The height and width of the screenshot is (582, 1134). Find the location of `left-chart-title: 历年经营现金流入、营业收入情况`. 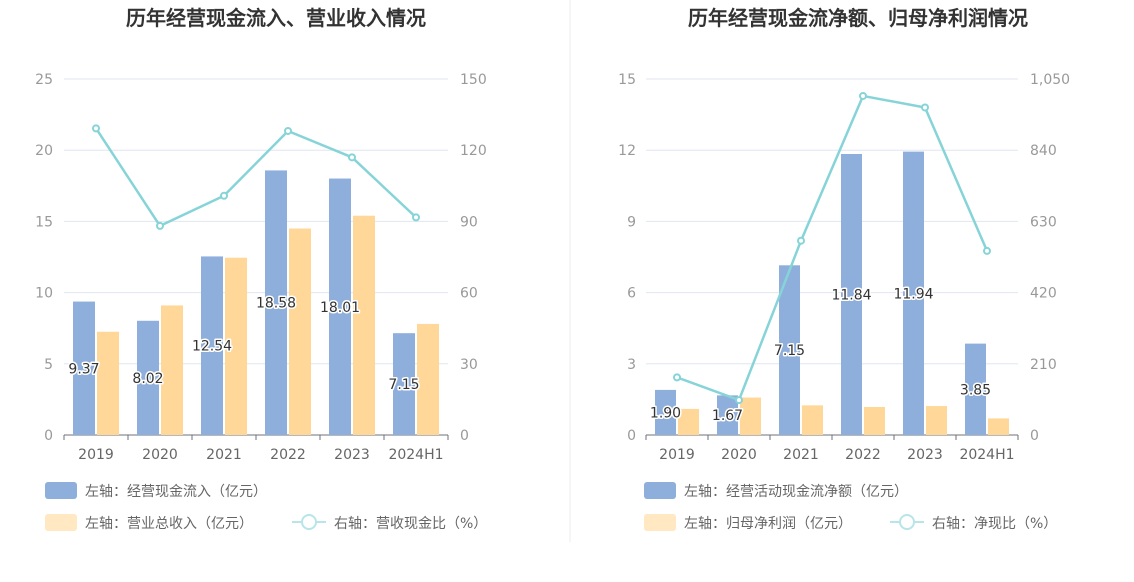

left-chart-title: 历年经营现金流入、营业收入情况 is located at coordinates (276, 18).